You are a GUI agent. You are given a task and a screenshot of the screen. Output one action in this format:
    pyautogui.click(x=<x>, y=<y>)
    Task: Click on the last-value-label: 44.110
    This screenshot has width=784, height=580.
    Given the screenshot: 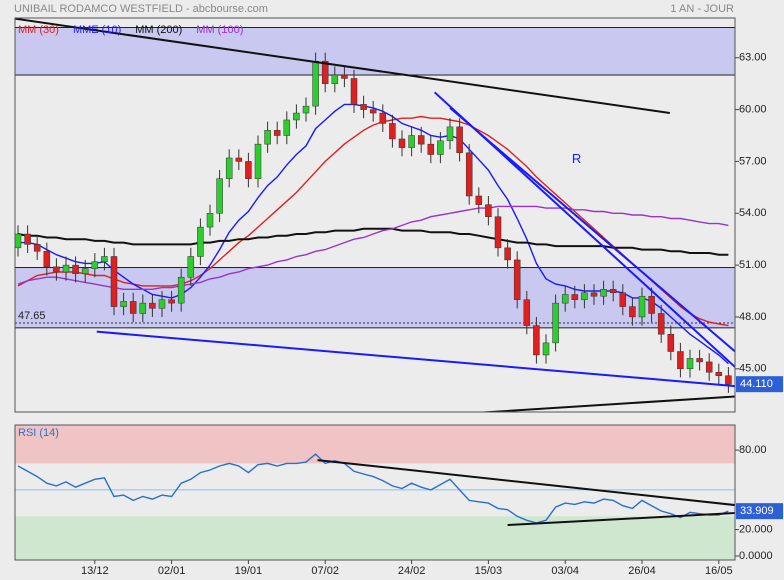 What is the action you would take?
    pyautogui.click(x=756, y=384)
    